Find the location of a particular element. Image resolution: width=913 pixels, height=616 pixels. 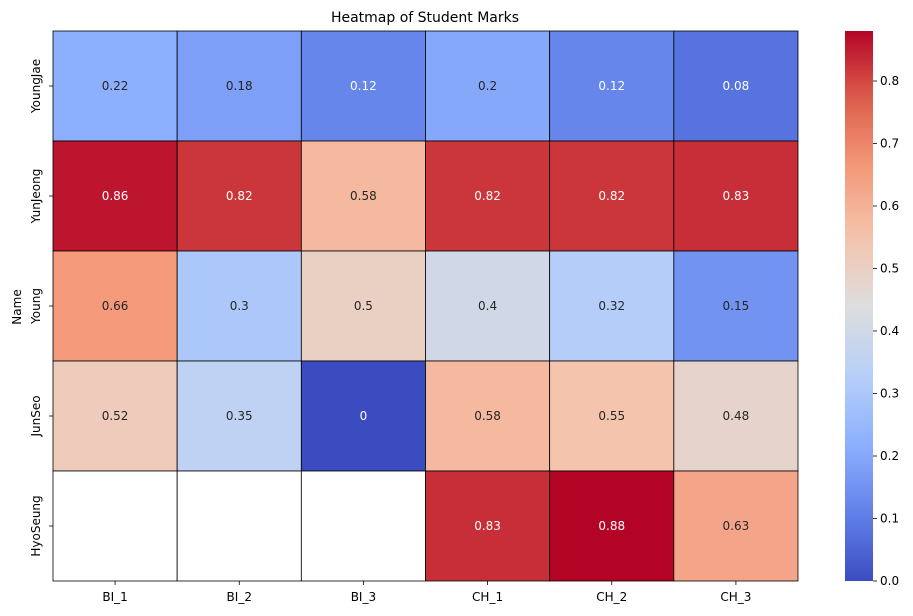

cell-value-label: 0.48 is located at coordinates (736, 416).